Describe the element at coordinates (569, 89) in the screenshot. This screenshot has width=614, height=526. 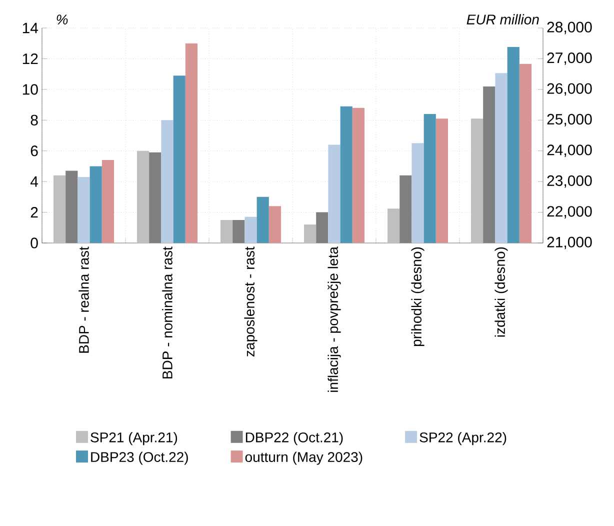
I see `y2-tick-label: 26,000` at that location.